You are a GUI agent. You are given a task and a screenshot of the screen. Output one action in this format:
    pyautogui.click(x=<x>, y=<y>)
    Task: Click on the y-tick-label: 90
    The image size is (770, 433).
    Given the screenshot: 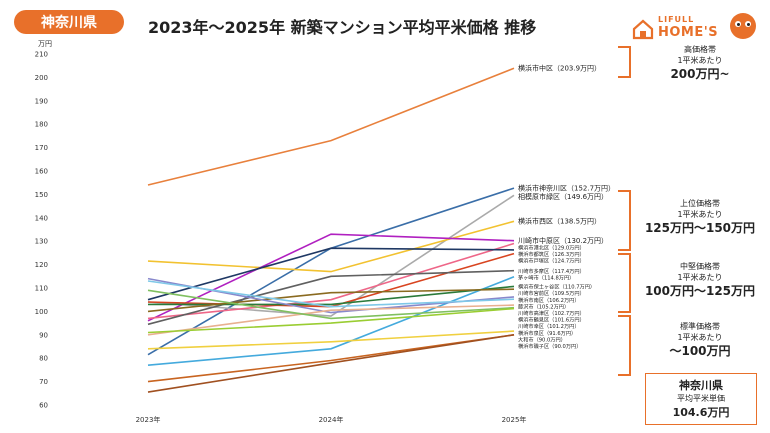 What is the action you would take?
    pyautogui.click(x=43, y=335)
    